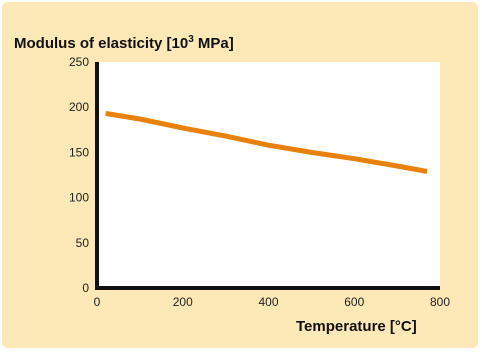  Describe the element at coordinates (266, 142) in the screenshot. I see `series-line` at that location.